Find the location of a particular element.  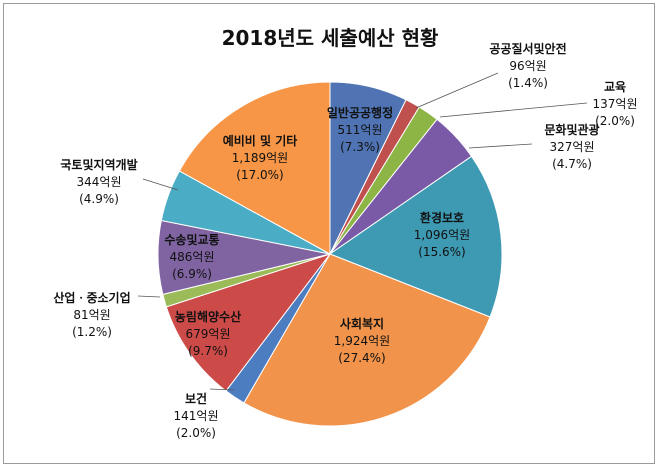

slice-label-amount: 137억원 is located at coordinates (615, 104).